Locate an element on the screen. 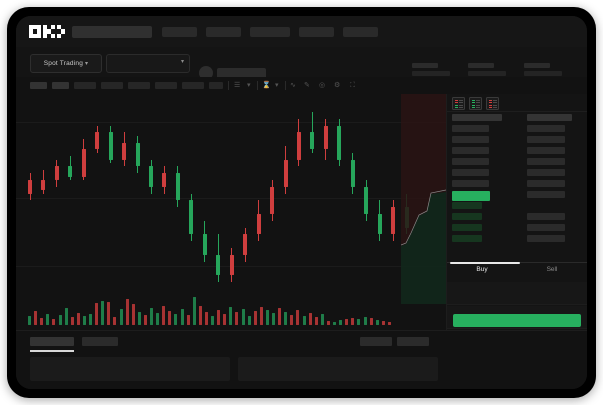 The width and height of the screenshot is (603, 405). okx-logo-icon is located at coordinates (47, 31).